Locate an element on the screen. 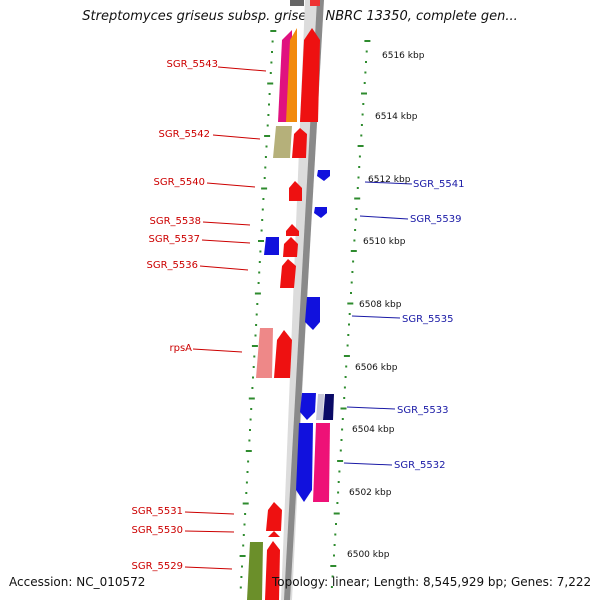 This screenshot has height=600, width=600. gene-sgr-5542-a is located at coordinates (282, 142).